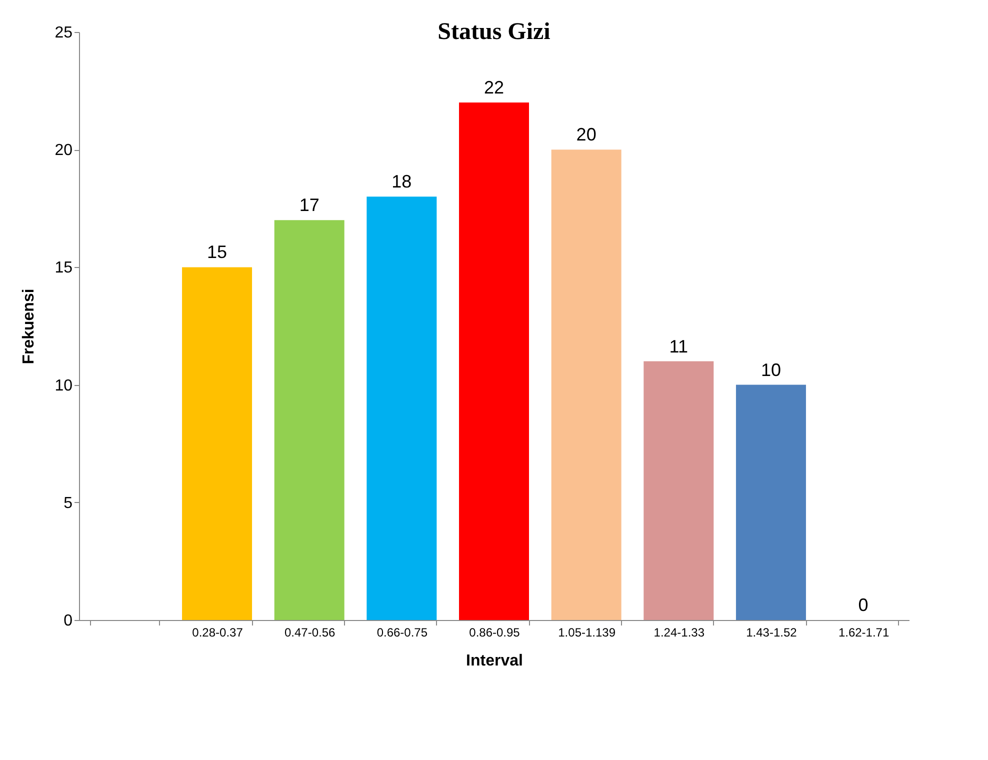  Describe the element at coordinates (494, 88) in the screenshot. I see `data-label: 22` at that location.